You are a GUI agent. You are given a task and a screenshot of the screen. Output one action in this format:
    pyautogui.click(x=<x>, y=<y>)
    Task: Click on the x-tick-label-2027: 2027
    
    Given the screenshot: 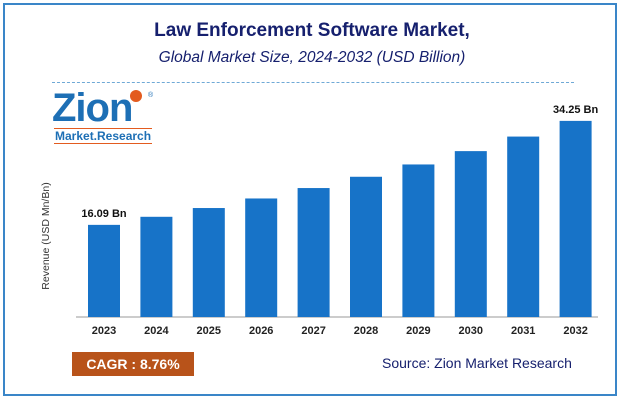 What is the action you would take?
    pyautogui.click(x=313, y=331)
    